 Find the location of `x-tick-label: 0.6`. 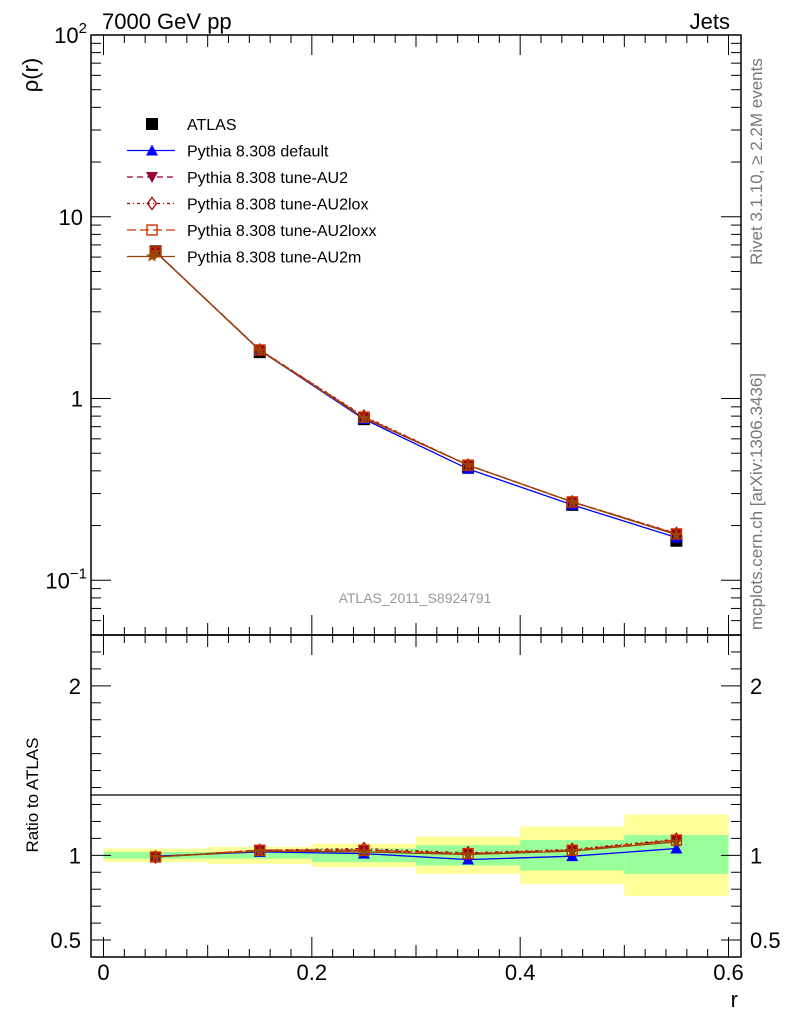

x-tick-label: 0.6 is located at coordinates (728, 972).